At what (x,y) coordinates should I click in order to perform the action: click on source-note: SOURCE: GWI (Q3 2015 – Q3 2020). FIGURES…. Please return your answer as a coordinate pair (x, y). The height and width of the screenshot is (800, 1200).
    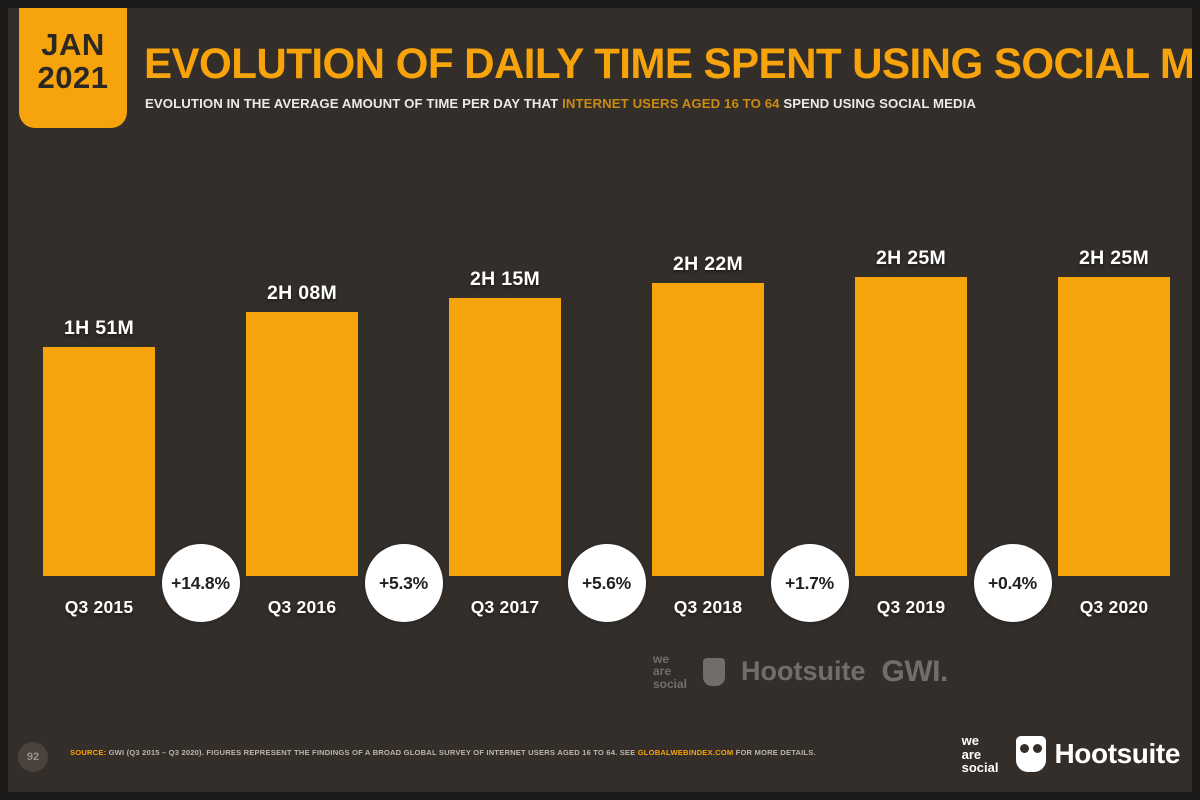
    Looking at the image, I should click on (443, 752).